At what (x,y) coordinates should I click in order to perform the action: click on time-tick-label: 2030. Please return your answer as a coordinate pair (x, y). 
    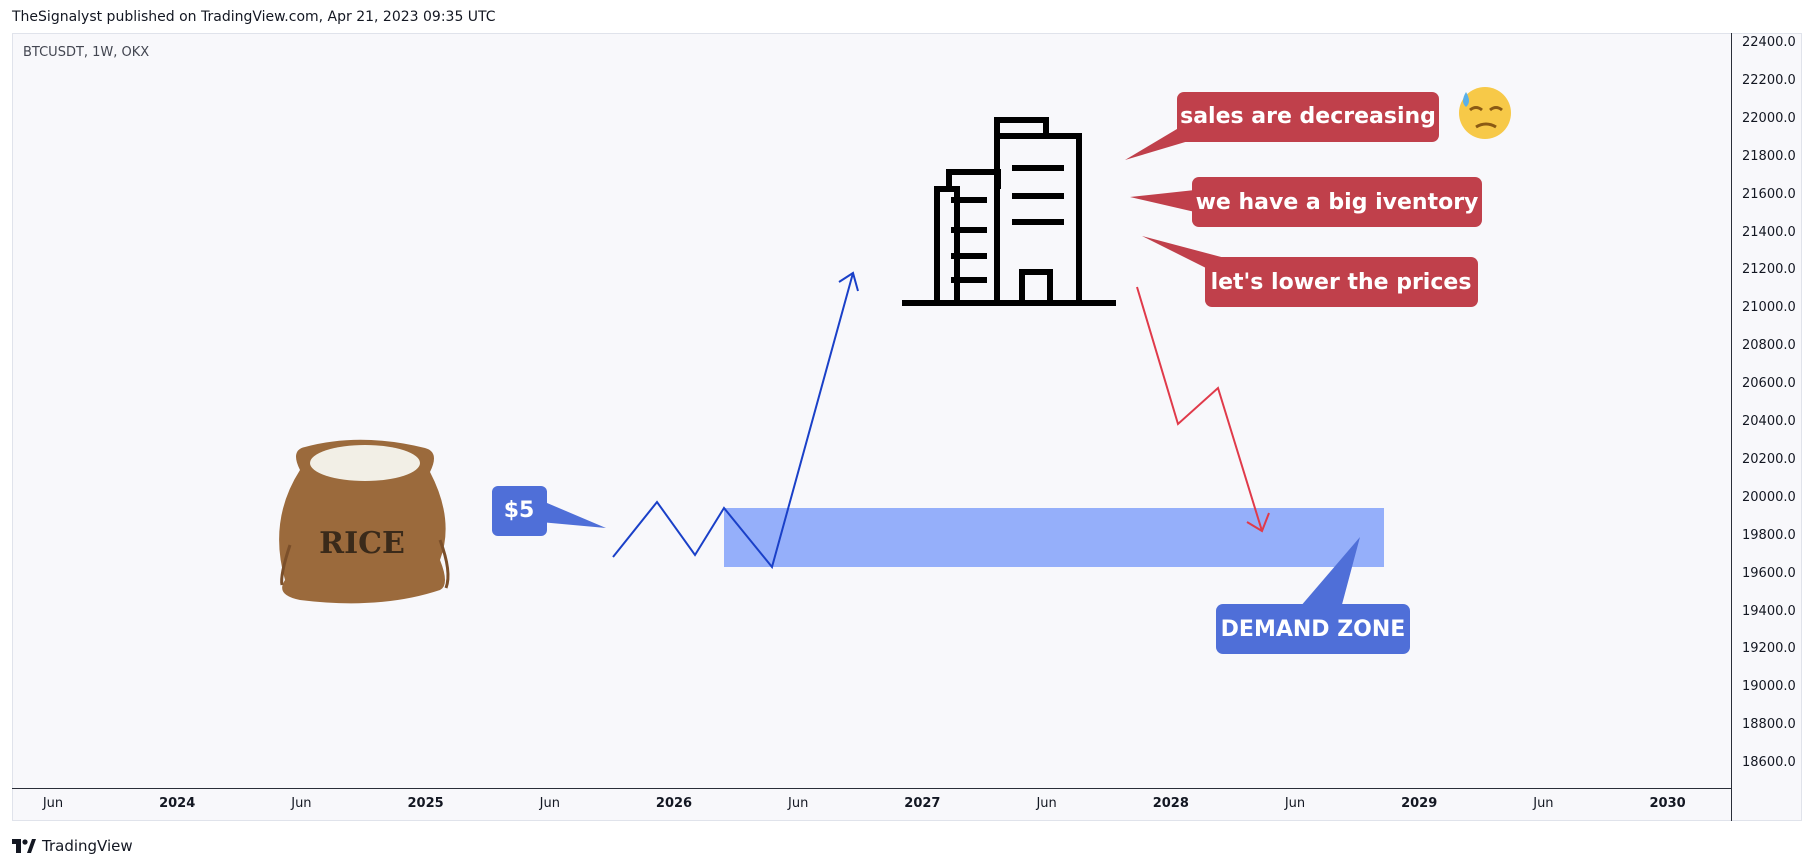
    Looking at the image, I should click on (1667, 803).